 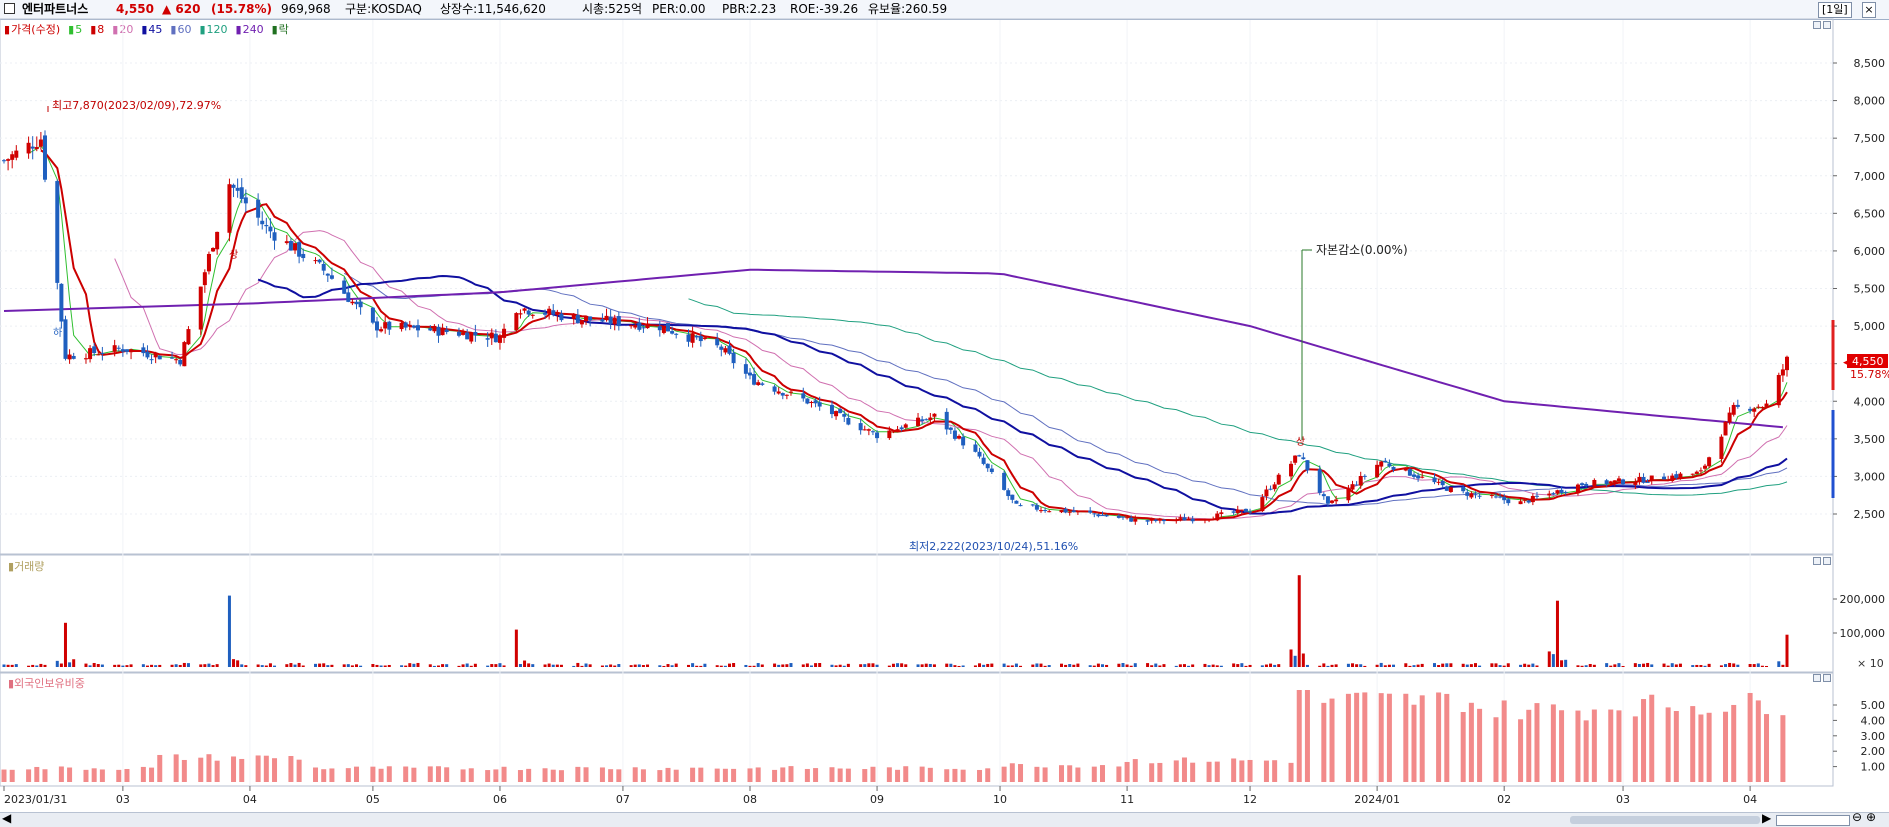 What do you see at coordinates (9, 8) in the screenshot?
I see `stock-checkbox` at bounding box center [9, 8].